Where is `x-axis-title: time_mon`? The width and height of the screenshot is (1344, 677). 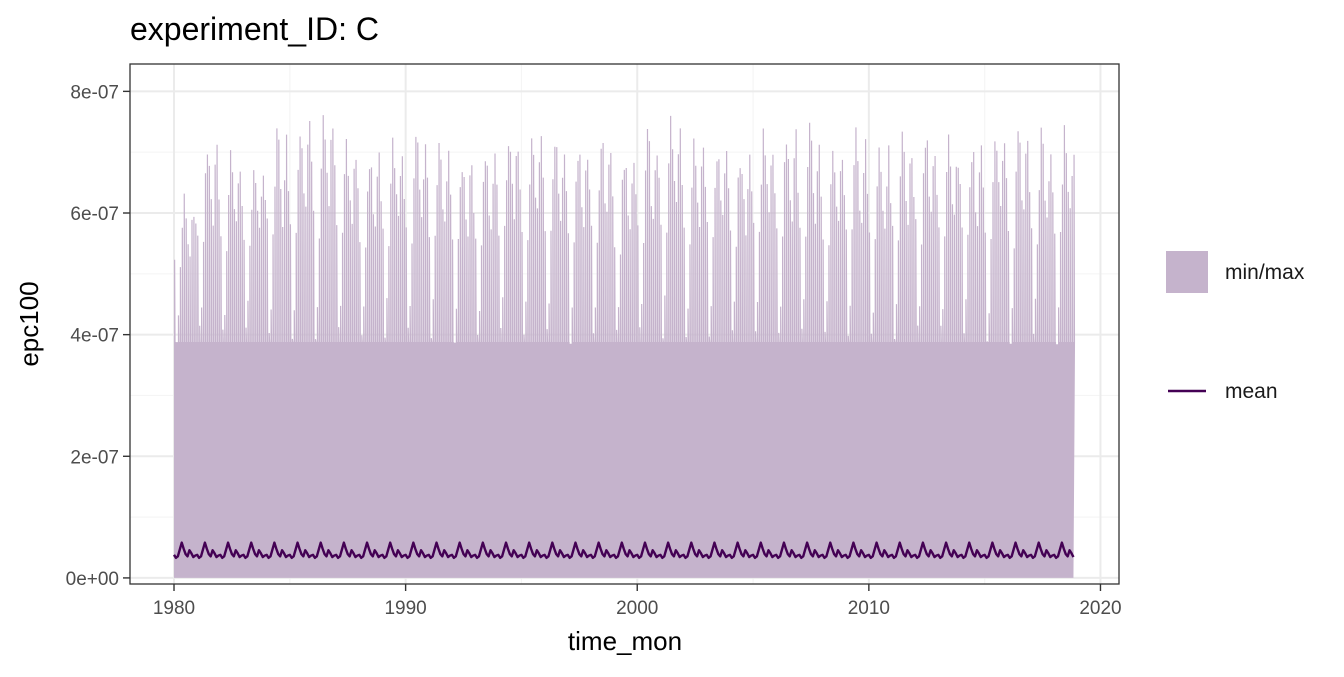 x-axis-title: time_mon is located at coordinates (625, 641).